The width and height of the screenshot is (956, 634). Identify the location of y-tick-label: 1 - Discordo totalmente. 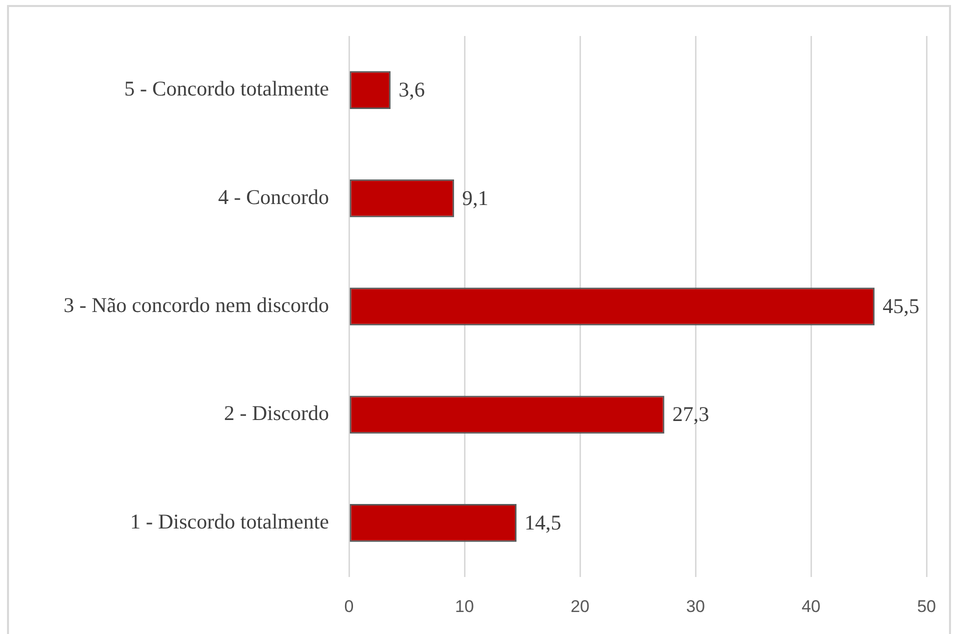
(229, 521).